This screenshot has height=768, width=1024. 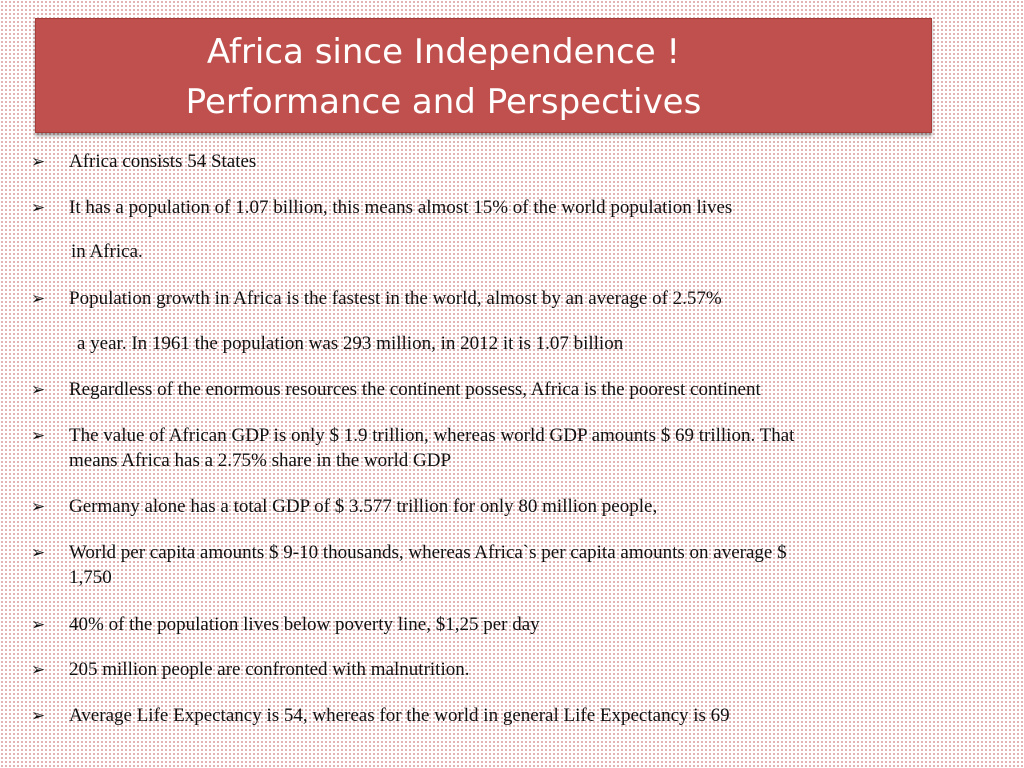 What do you see at coordinates (443, 52) in the screenshot?
I see `title-line-1: Africa since Independence !` at bounding box center [443, 52].